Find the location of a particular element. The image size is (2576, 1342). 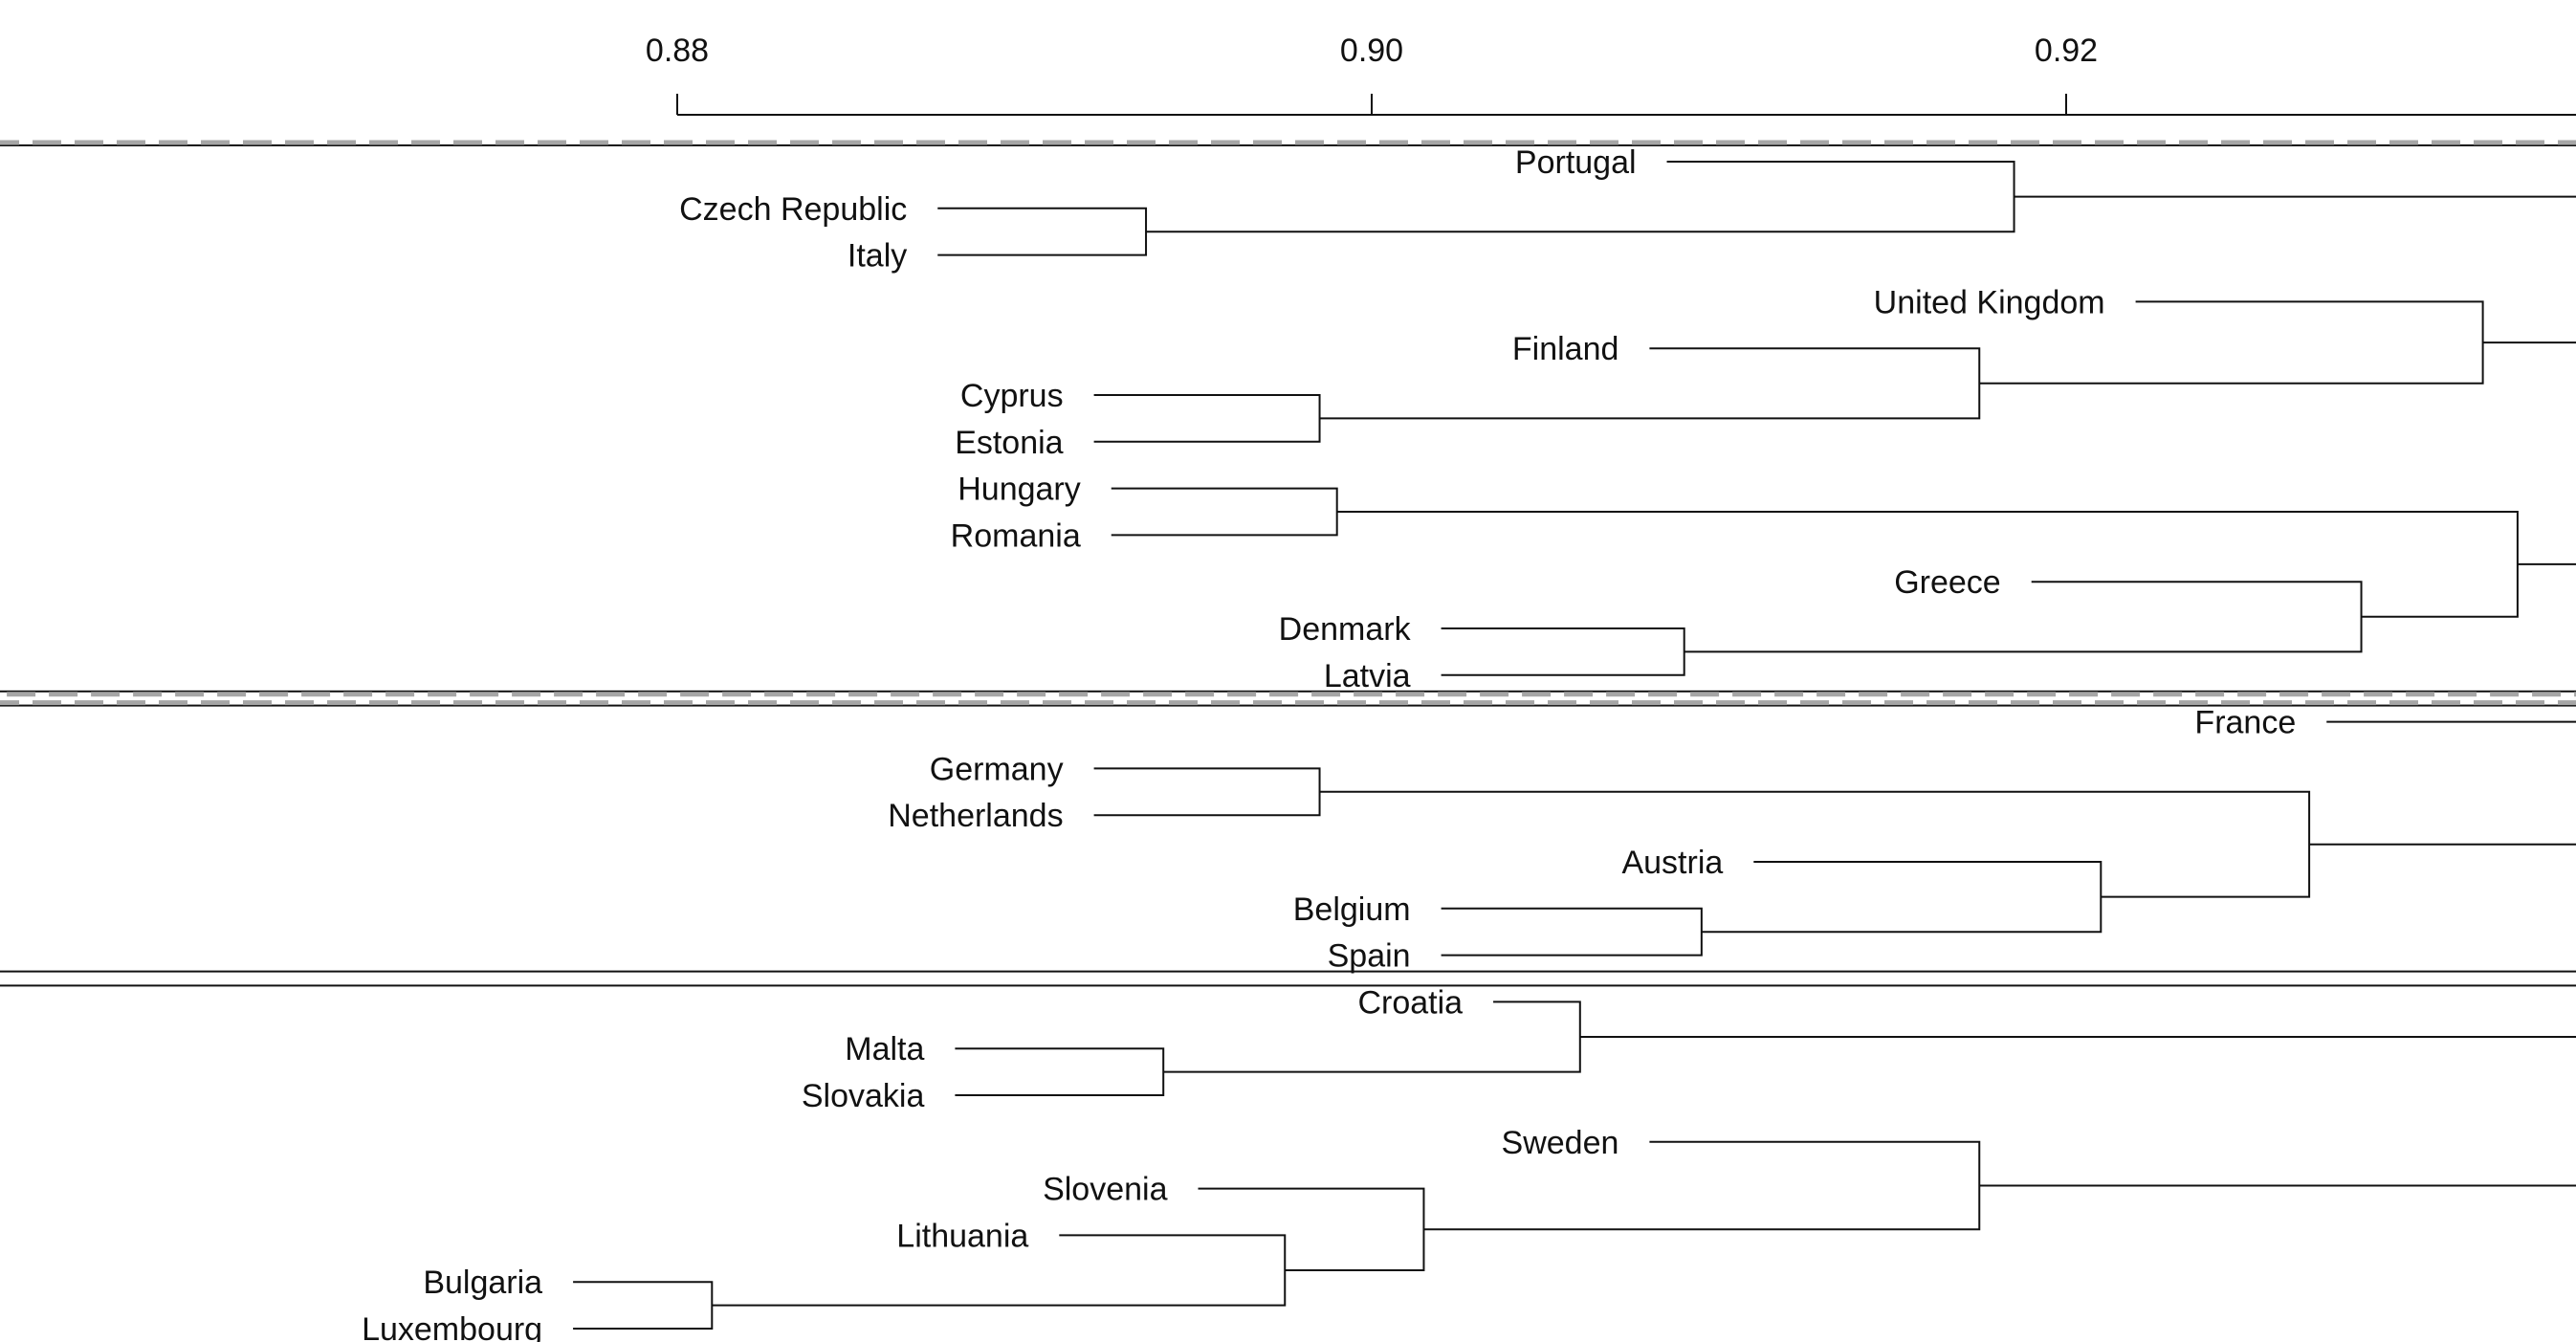

top-axis: 0.880.900.920.940.960.98 is located at coordinates (1611, 74).